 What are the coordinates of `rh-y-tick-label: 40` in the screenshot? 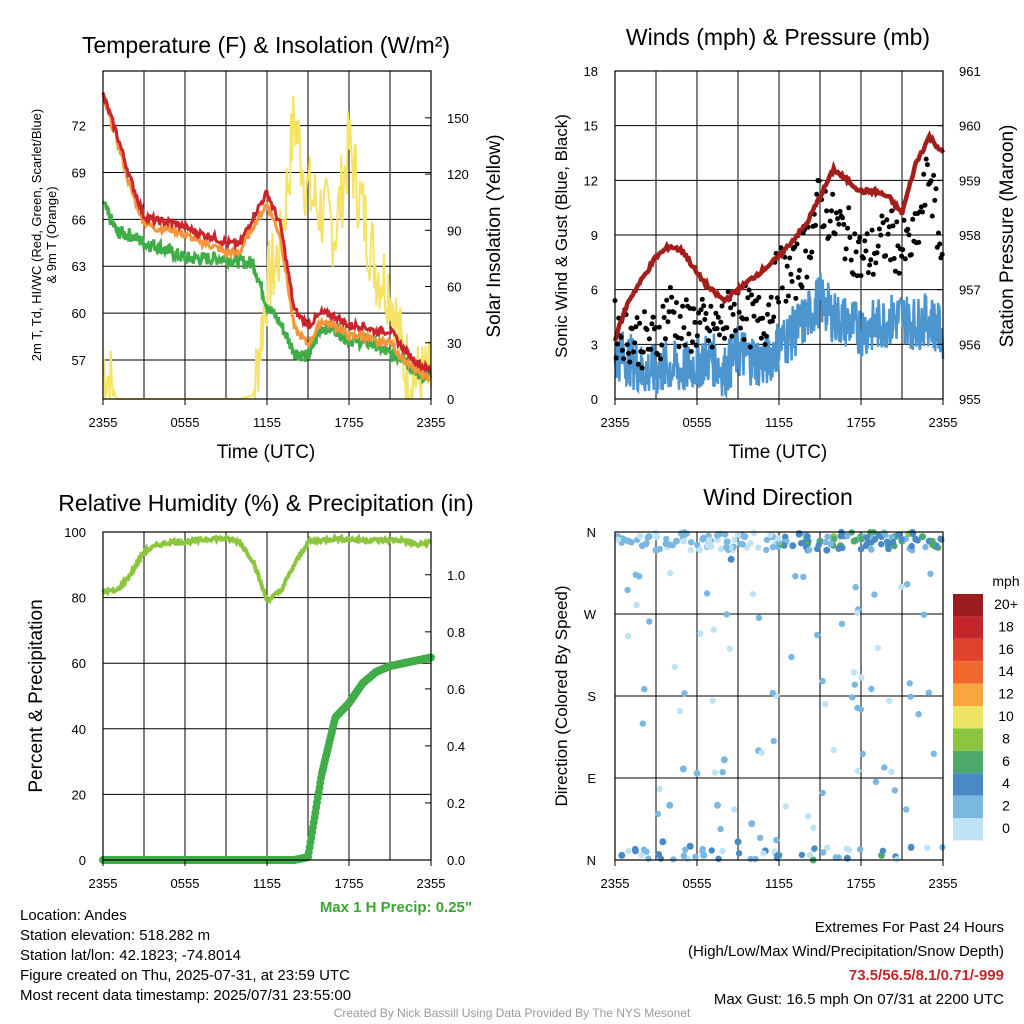 It's located at (79, 729).